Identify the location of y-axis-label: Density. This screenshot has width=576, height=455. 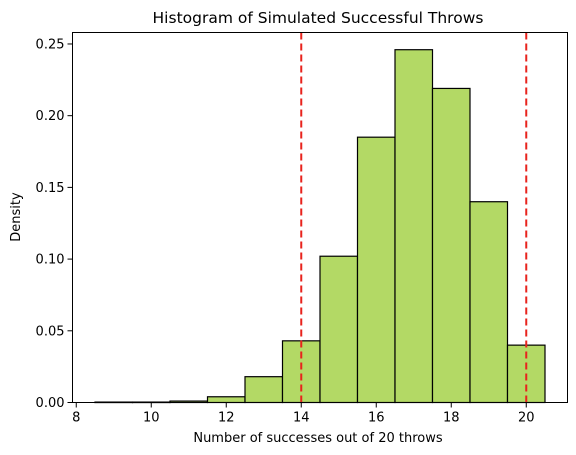
(16, 217).